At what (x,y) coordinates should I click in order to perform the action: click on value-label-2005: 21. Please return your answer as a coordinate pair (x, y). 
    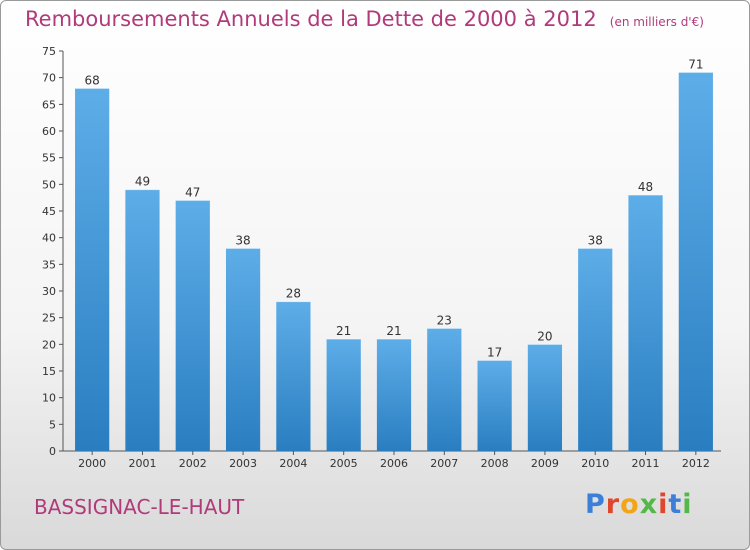
    Looking at the image, I should click on (343, 331).